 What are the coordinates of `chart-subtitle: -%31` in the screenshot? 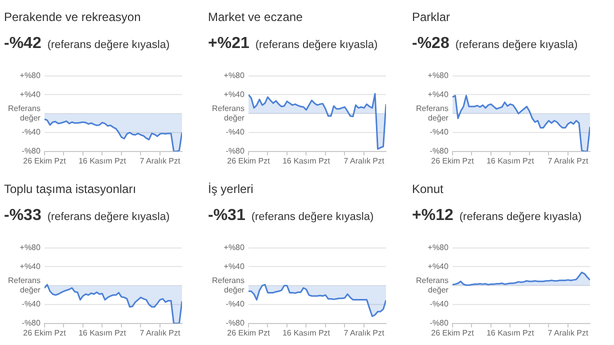 It's located at (227, 215).